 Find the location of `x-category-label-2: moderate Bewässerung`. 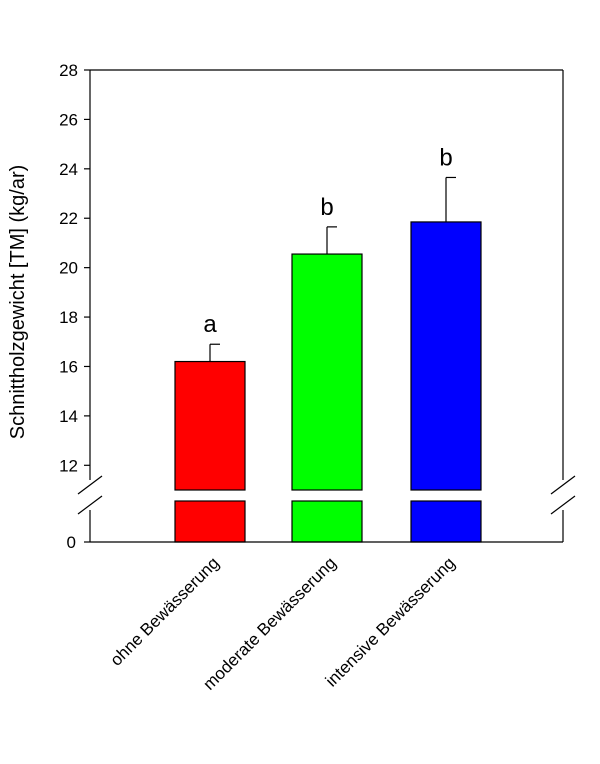

x-category-label-2: moderate Bewässerung is located at coordinates (269, 623).